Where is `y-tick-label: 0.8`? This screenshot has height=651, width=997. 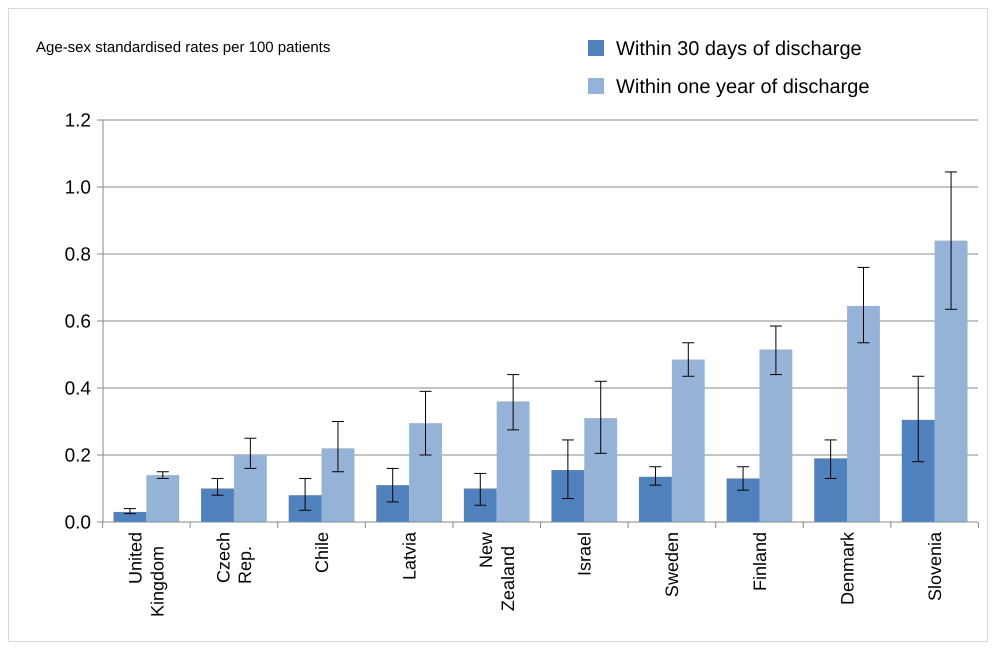 y-tick-label: 0.8 is located at coordinates (77, 255).